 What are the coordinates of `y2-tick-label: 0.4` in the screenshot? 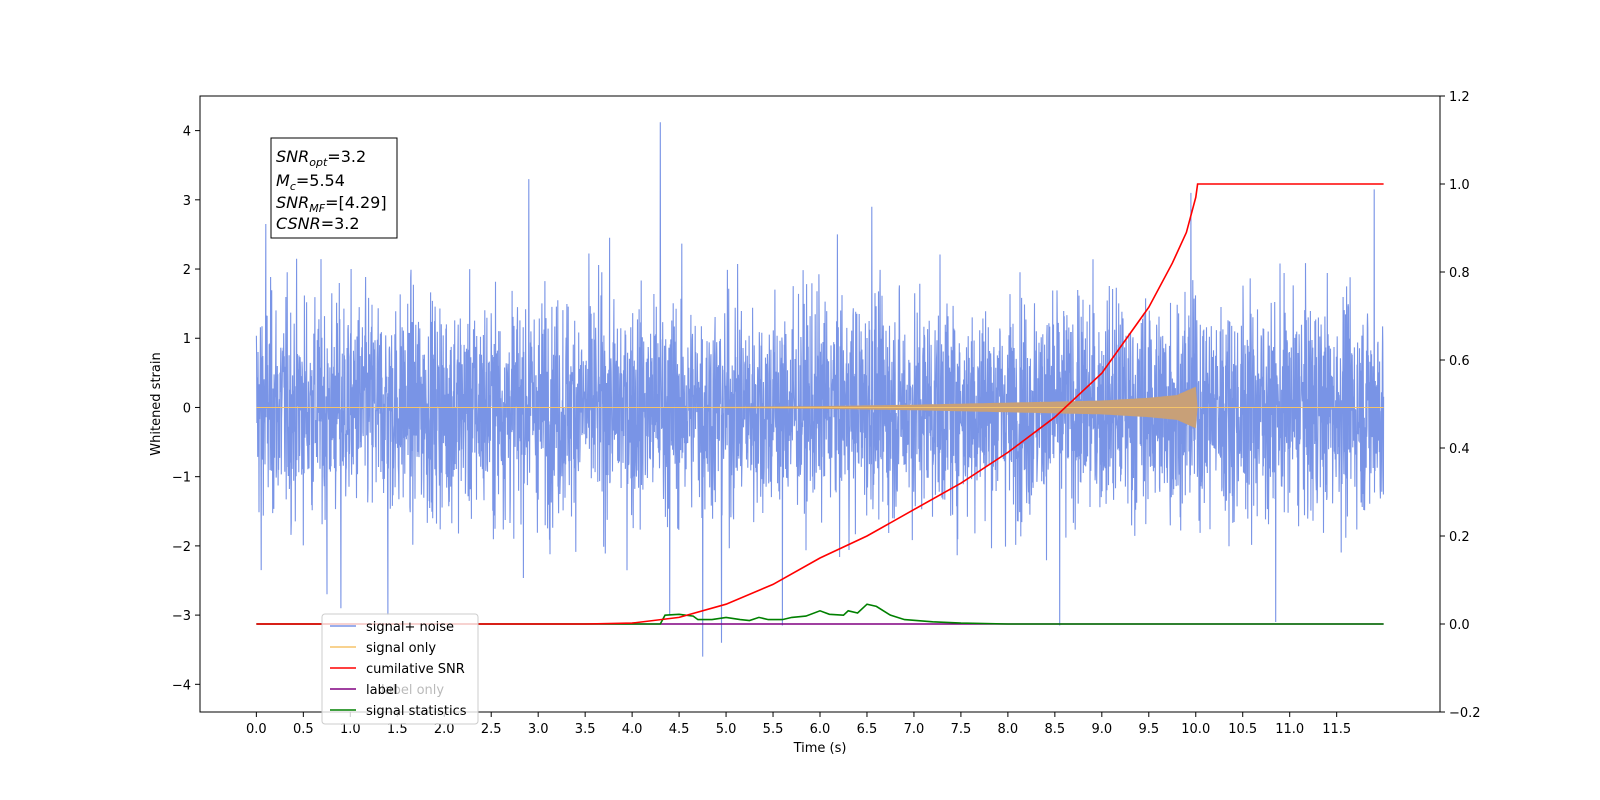 It's located at (1459, 449).